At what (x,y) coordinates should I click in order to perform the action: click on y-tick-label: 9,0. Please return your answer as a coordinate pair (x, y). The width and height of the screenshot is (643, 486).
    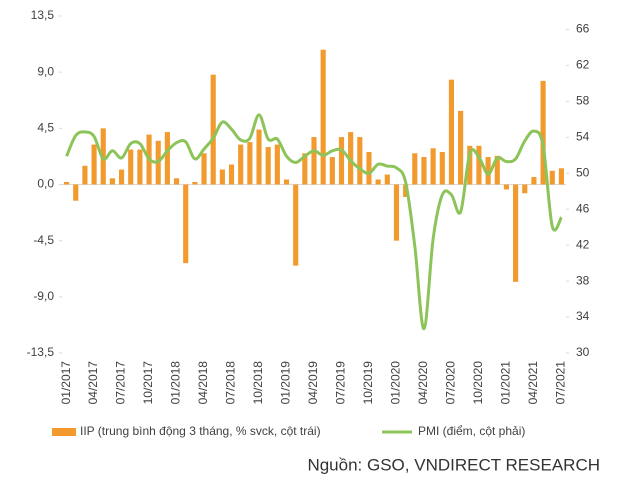
    Looking at the image, I should click on (45, 71).